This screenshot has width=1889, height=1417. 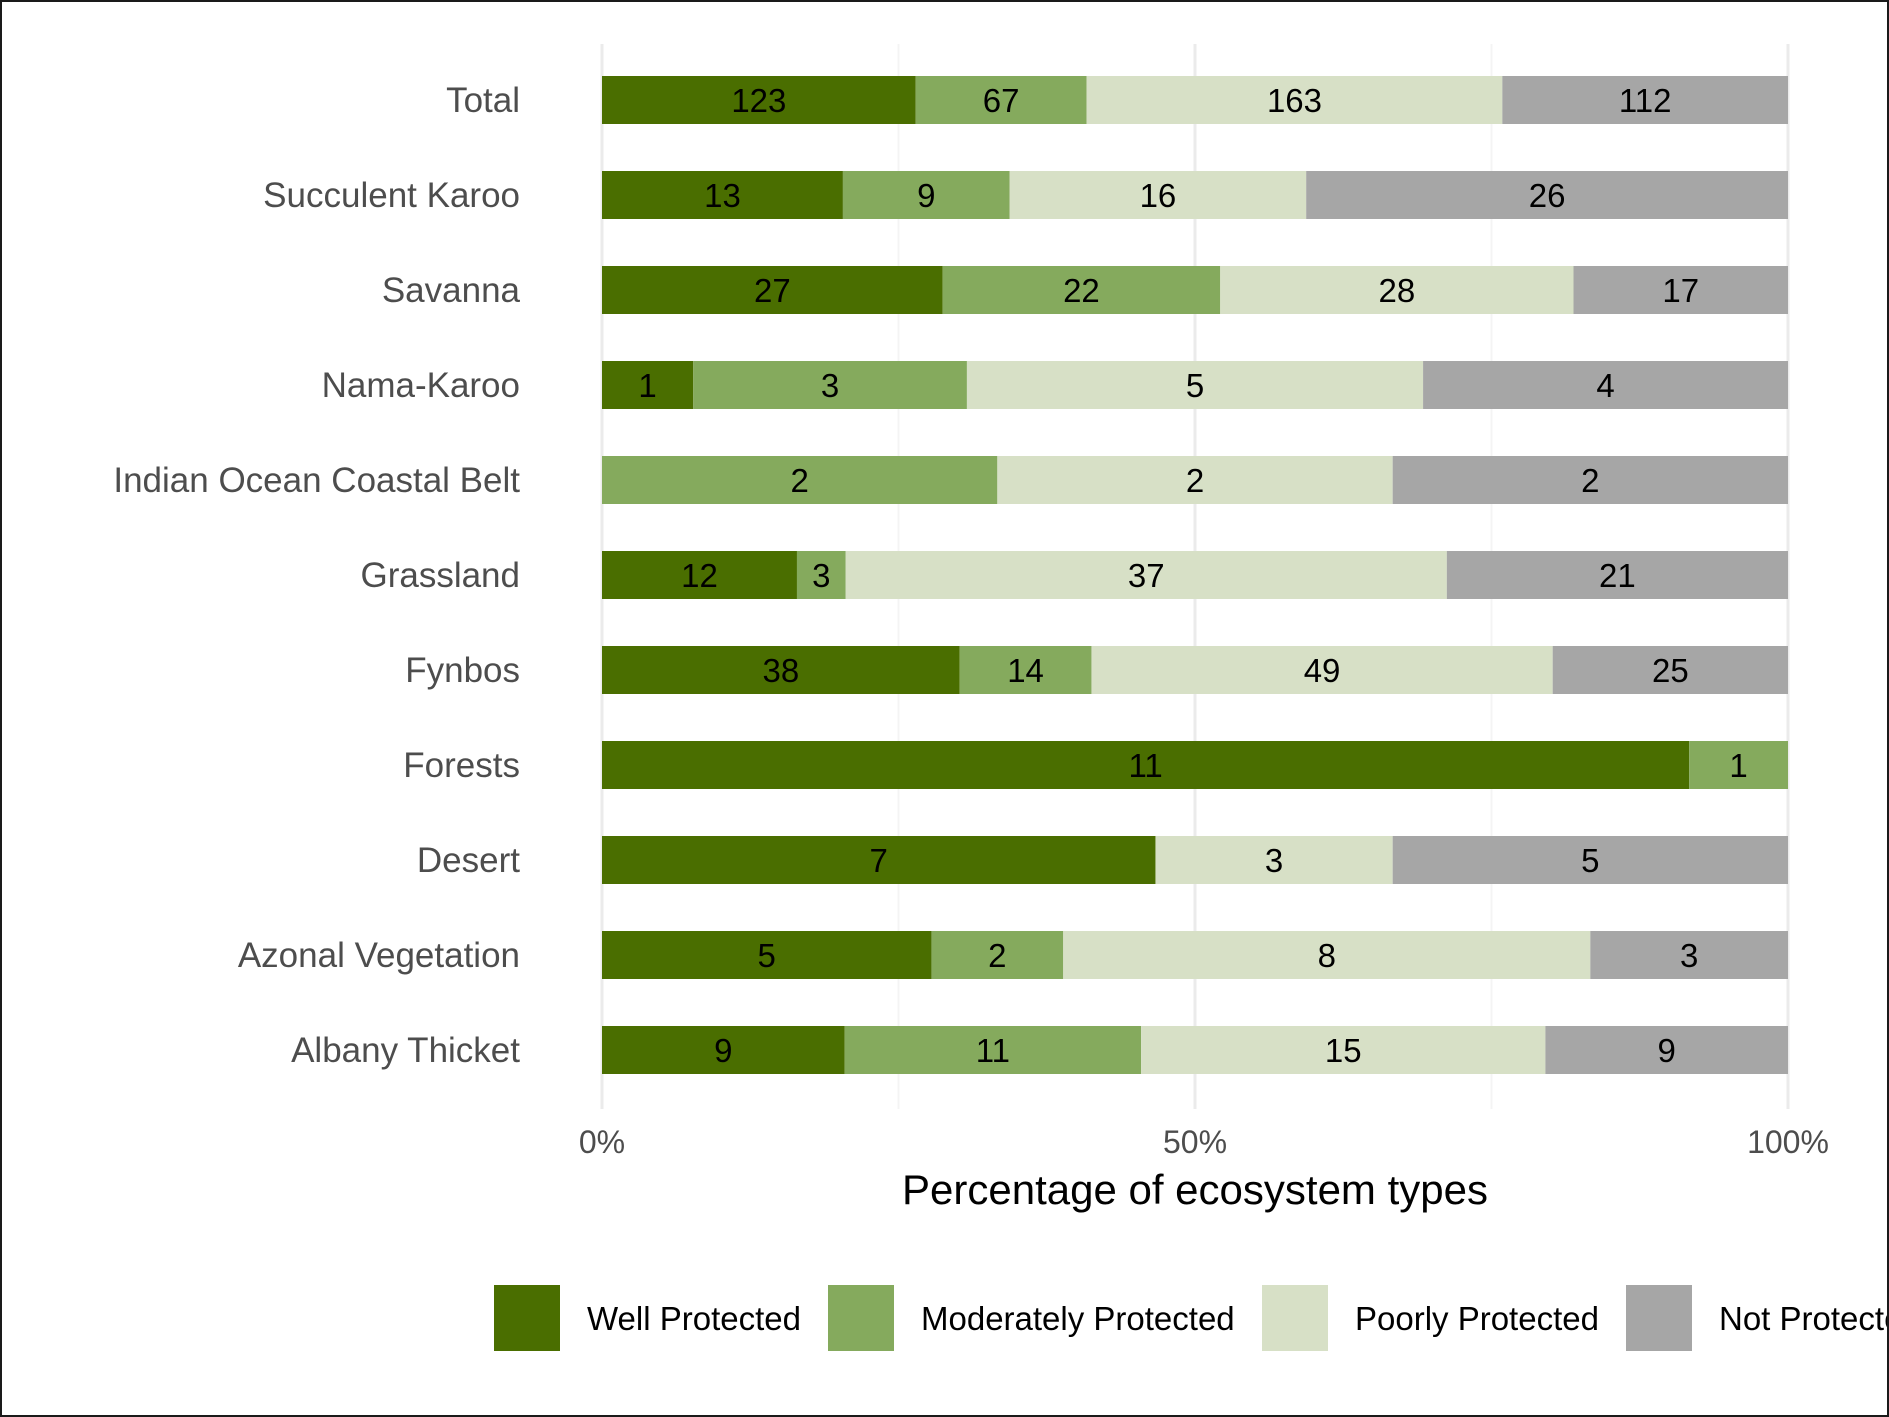 I want to click on bar-value-label: 112, so click(x=1645, y=100).